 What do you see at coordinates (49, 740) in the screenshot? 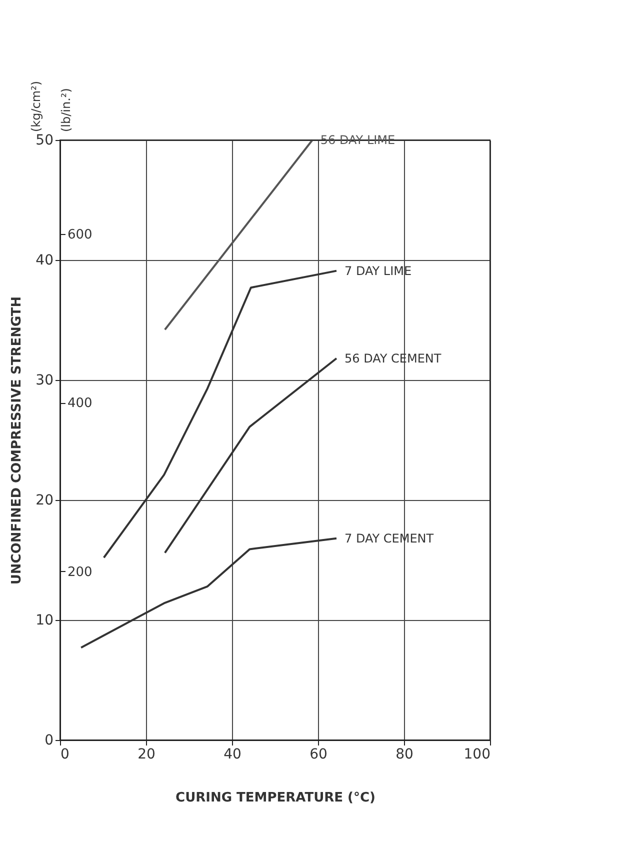
I see `y-tick-label: 0` at bounding box center [49, 740].